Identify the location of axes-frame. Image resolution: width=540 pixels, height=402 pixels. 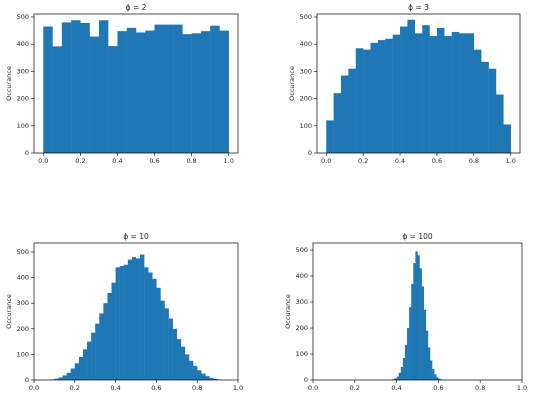
(418, 83).